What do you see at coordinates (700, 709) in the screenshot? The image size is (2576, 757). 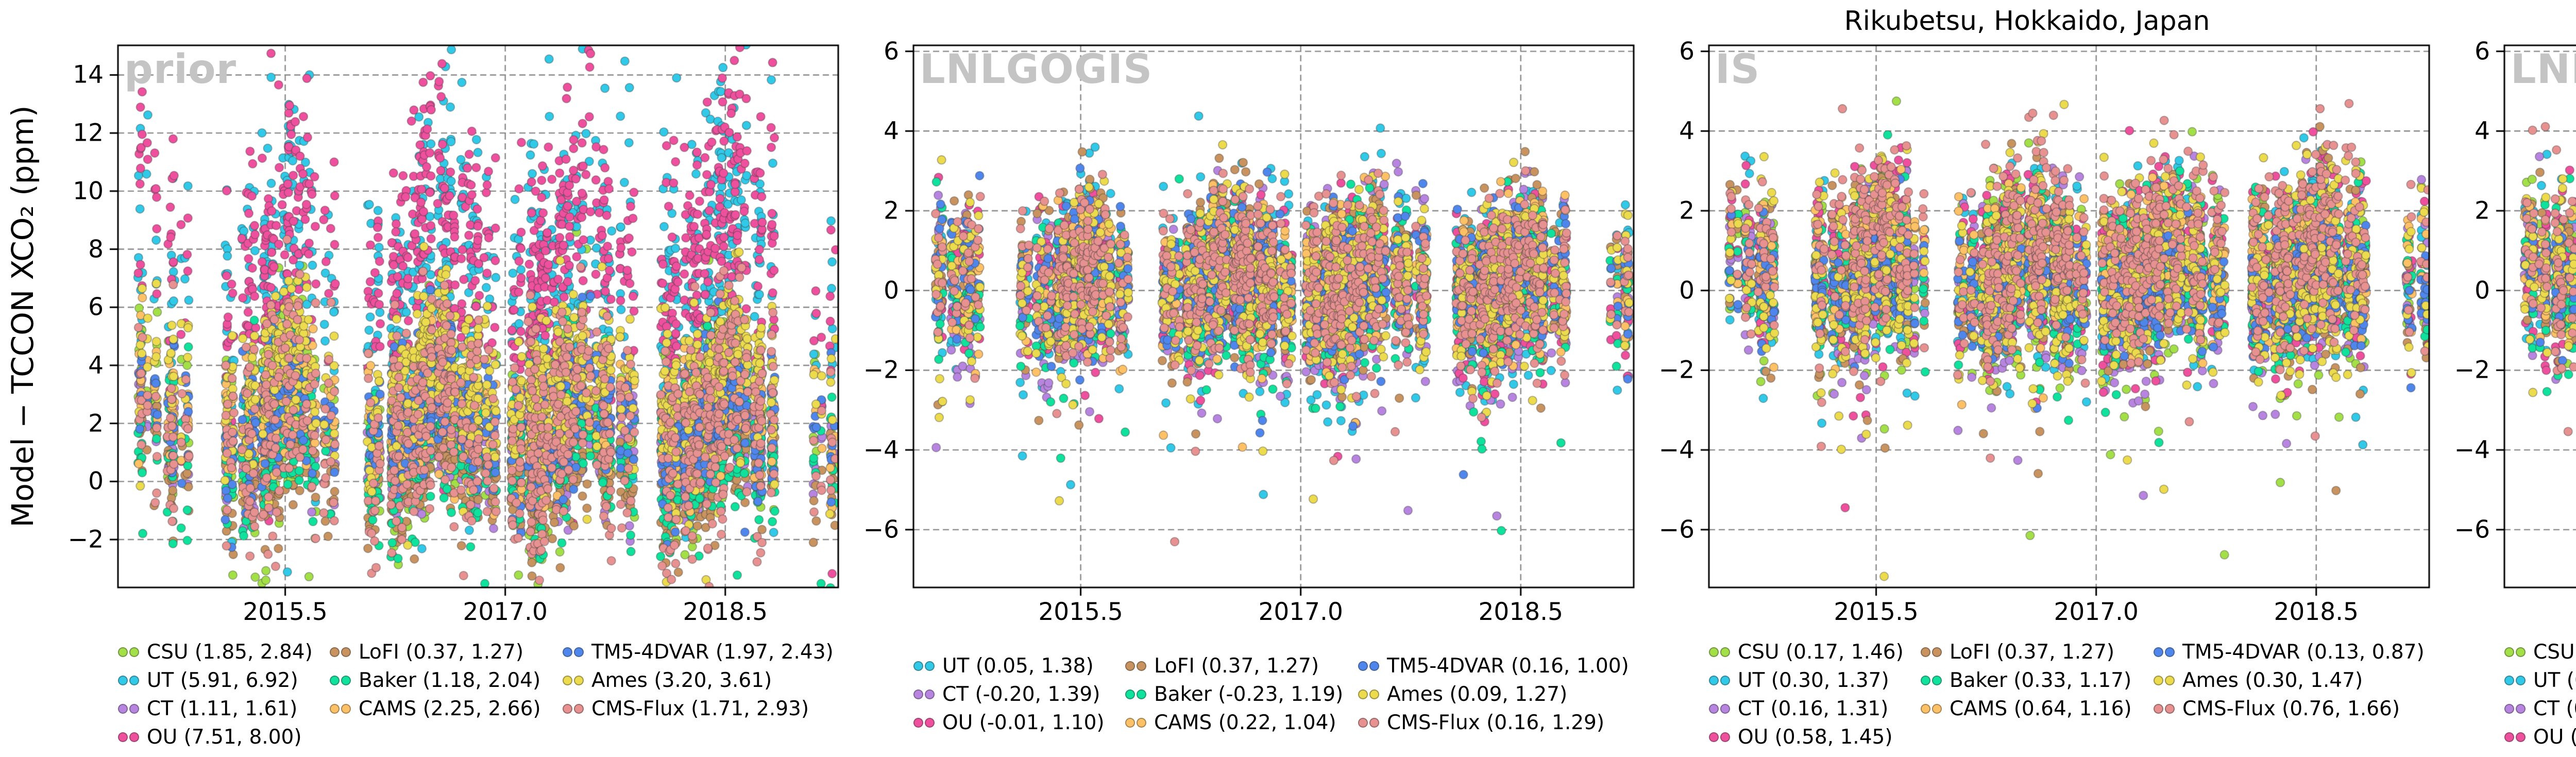 I see `legend-label: CMS-Flux (1.71, 2.93)` at bounding box center [700, 709].